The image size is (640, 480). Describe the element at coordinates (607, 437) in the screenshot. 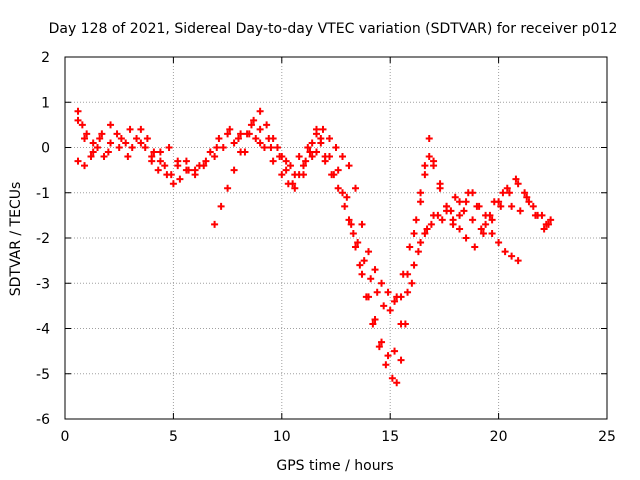

I see `x-tick-label: 25` at that location.